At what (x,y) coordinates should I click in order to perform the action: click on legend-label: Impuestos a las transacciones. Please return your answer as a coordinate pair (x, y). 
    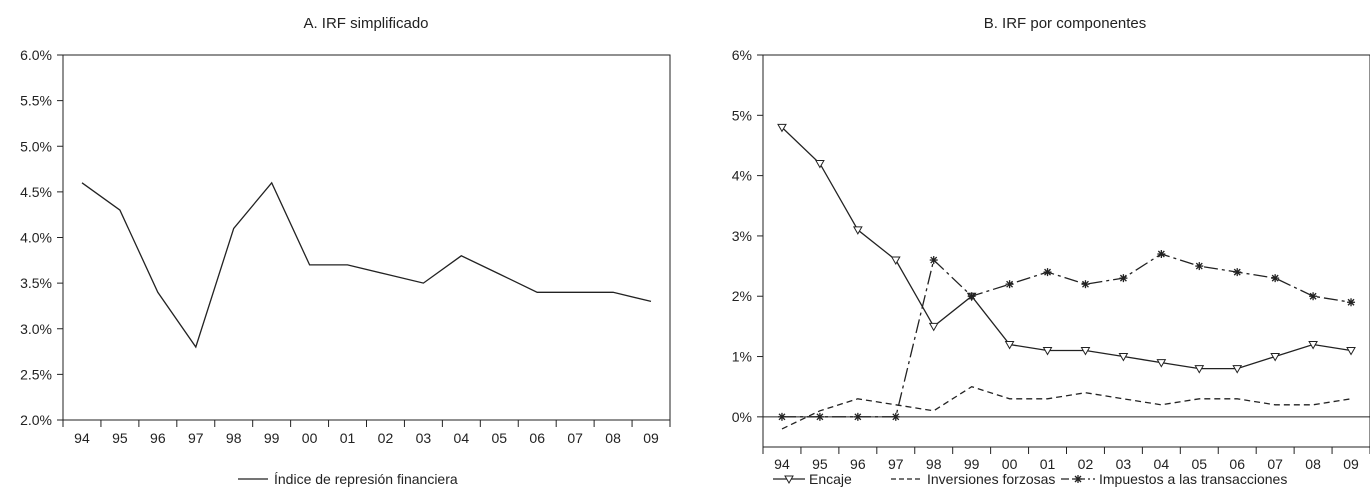
    Looking at the image, I should click on (1193, 479).